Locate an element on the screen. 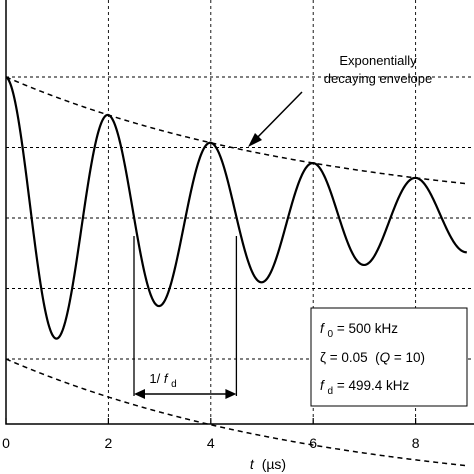 Image resolution: width=474 pixels, height=474 pixels. param-zeta: ζ = 0.05 (Q = 10) is located at coordinates (372, 357).